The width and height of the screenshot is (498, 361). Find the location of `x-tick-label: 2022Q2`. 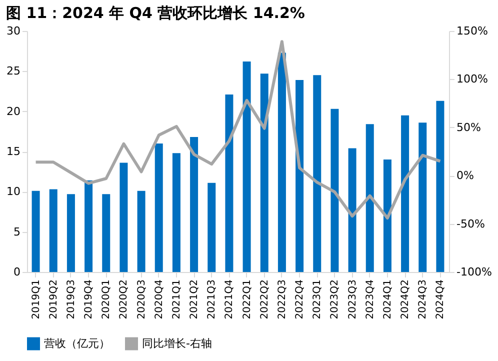

x-tick-label: 2022Q2 is located at coordinates (264, 300).